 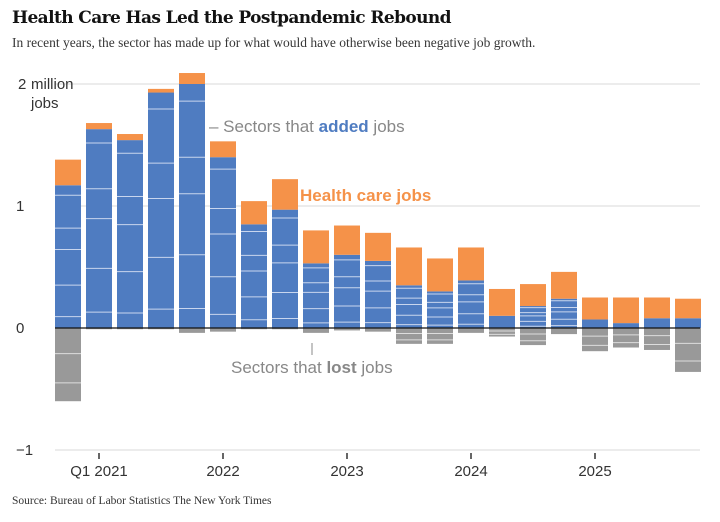 I want to click on annotation-added: – Sectors that added jobs, so click(x=307, y=126).